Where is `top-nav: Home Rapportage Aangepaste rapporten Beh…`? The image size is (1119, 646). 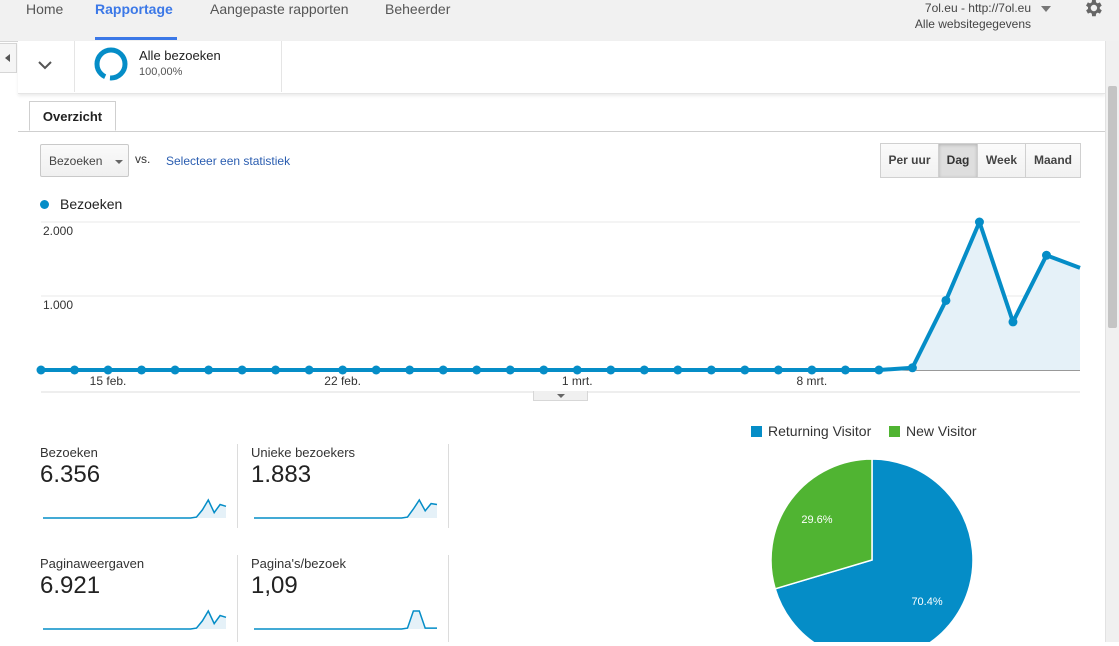 top-nav: Home Rapportage Aangepaste rapporten Beh… is located at coordinates (559, 21).